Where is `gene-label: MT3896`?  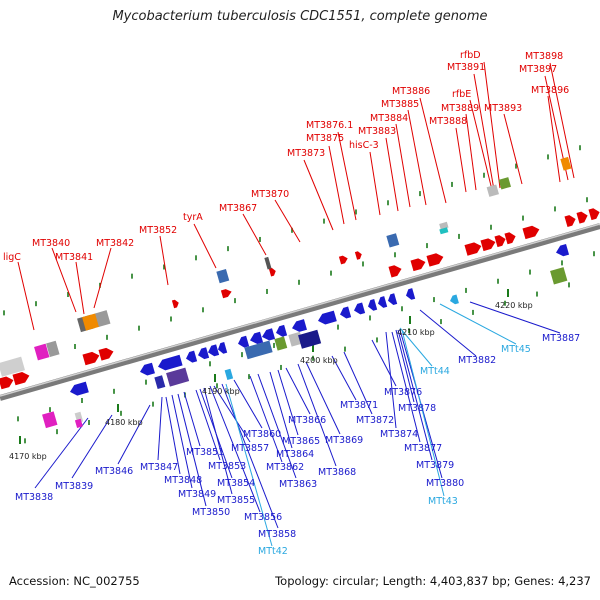 gene-label: MT3896 is located at coordinates (550, 90).